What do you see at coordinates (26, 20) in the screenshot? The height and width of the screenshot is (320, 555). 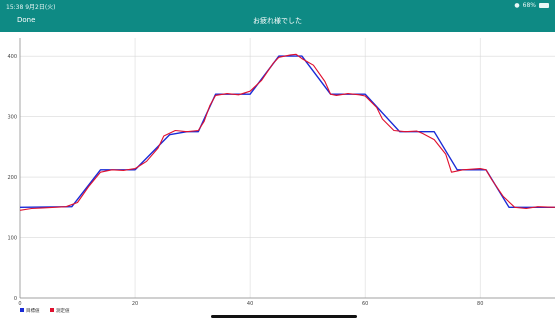 I see `done-button: Done` at bounding box center [26, 20].